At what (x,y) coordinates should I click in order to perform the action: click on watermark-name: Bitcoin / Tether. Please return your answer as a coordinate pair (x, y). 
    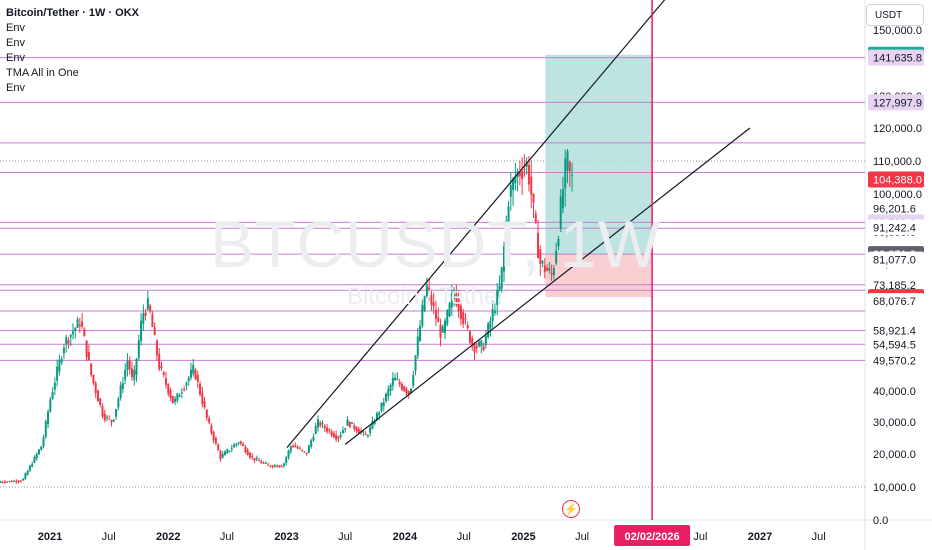
    Looking at the image, I should click on (426, 296).